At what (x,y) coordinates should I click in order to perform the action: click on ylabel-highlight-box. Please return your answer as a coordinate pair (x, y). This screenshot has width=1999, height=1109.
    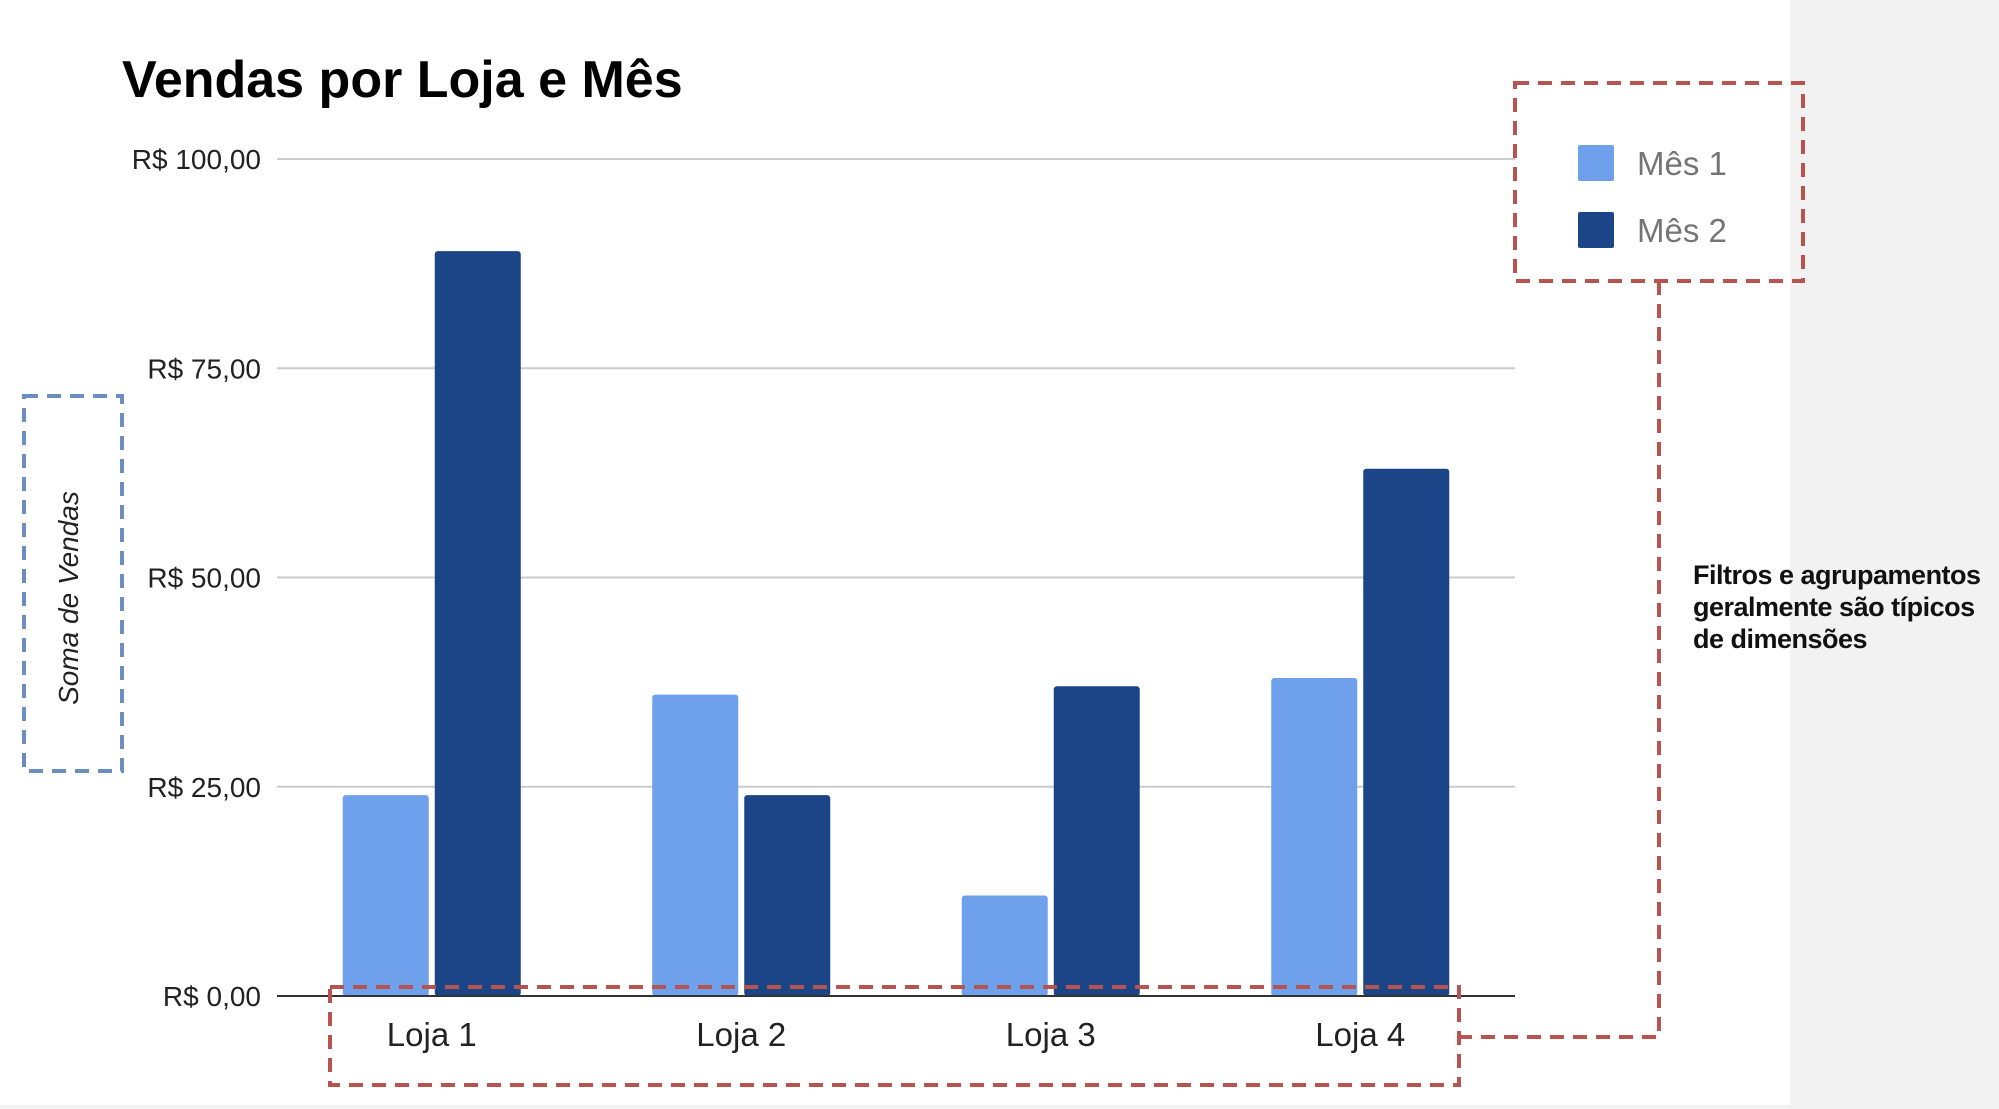
    Looking at the image, I should click on (73, 583).